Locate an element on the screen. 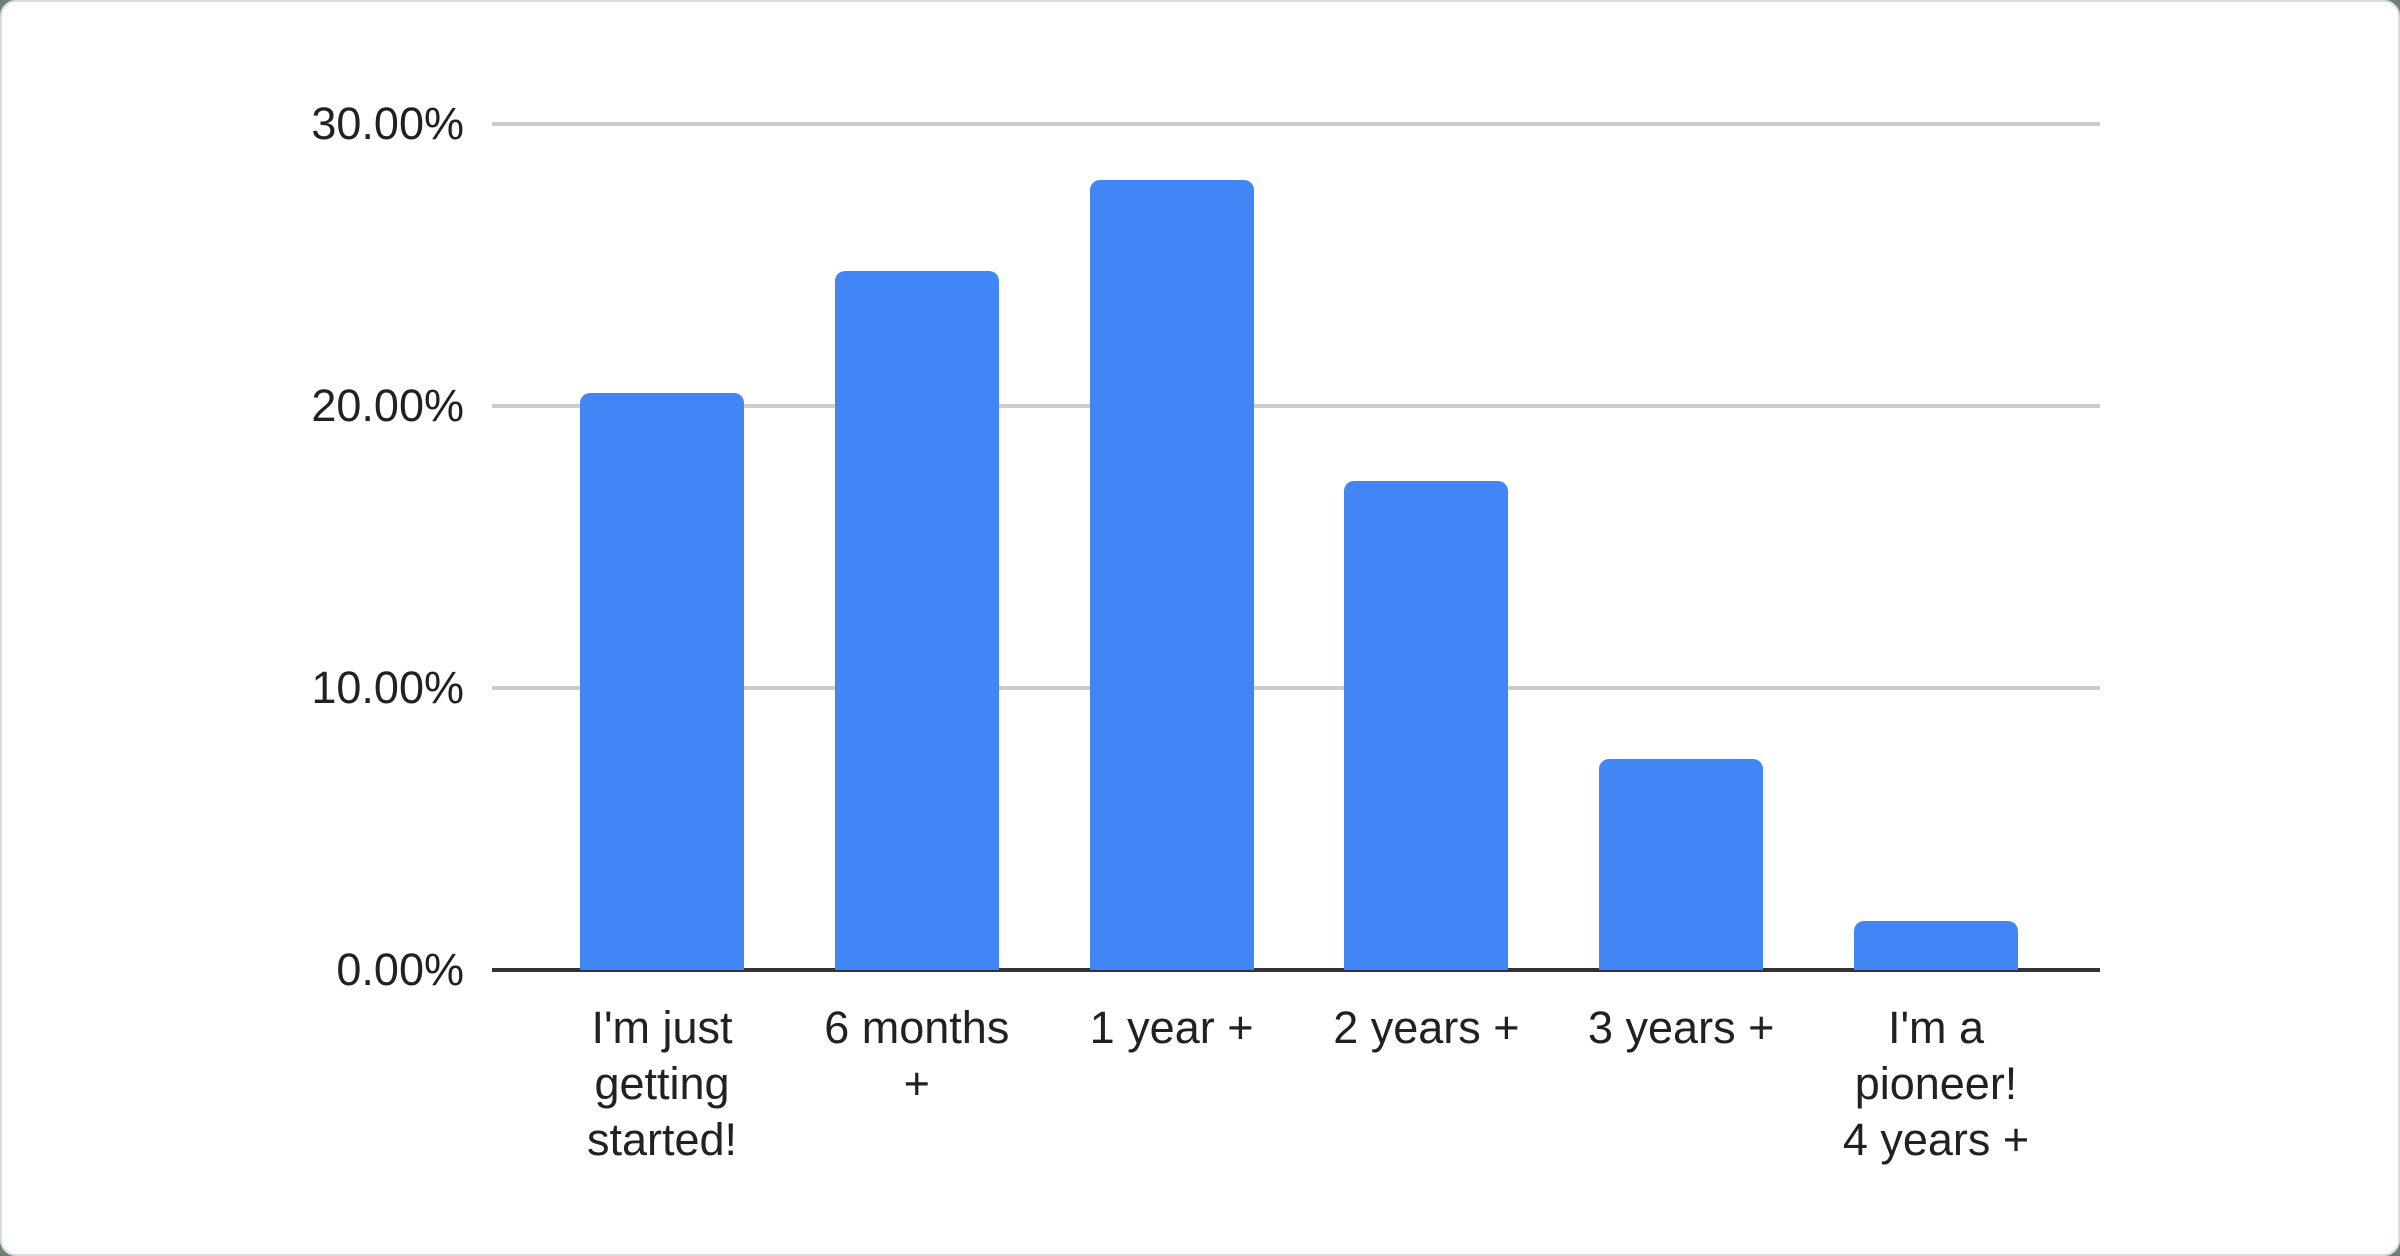 Image resolution: width=2400 pixels, height=1256 pixels. x-axis-category-label: 2 years + is located at coordinates (1426, 1028).